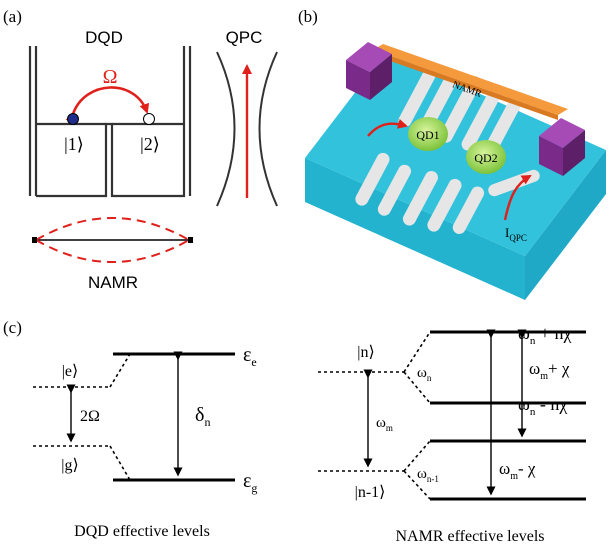  I want to click on dqd-title: DQD, so click(104, 37).